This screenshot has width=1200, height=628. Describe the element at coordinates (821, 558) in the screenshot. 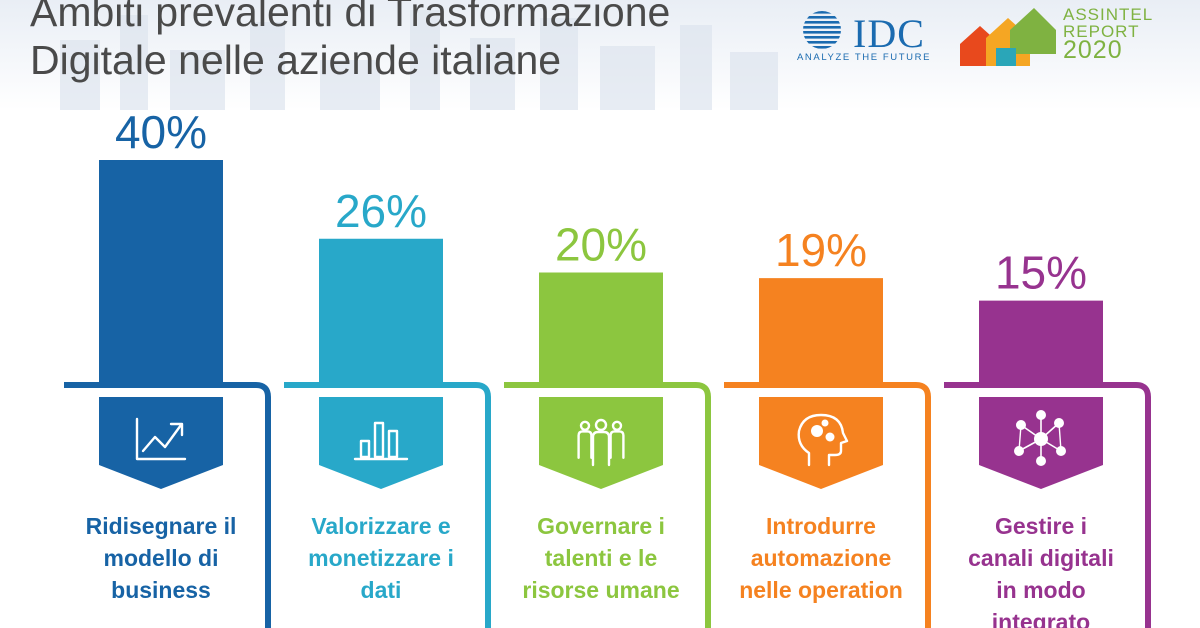

I see `category-label: automazione` at that location.